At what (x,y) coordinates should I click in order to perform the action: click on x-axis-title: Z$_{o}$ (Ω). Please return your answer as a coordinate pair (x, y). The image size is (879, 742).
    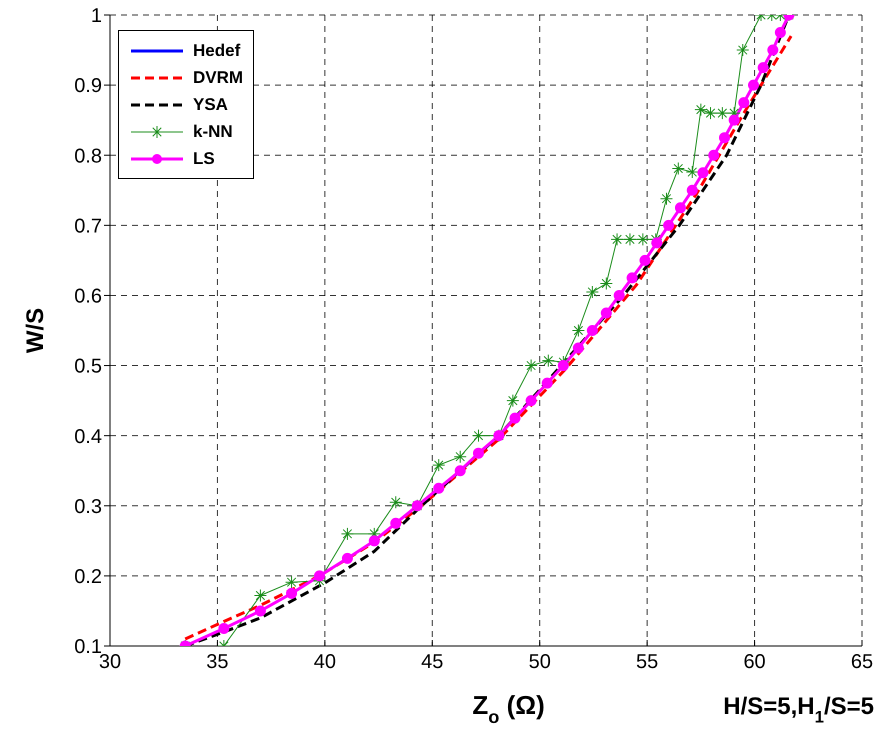
    Looking at the image, I should click on (508, 709).